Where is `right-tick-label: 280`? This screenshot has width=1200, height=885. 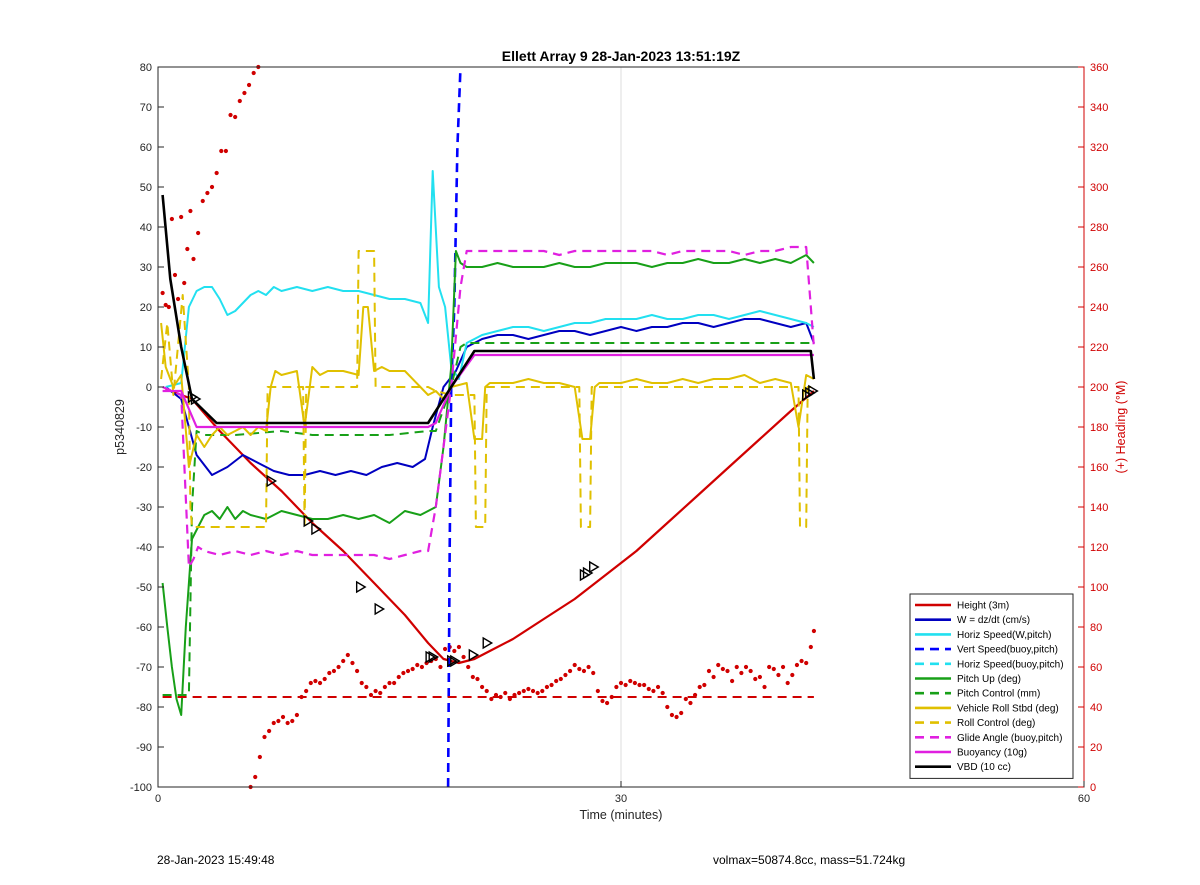
right-tick-label: 280 is located at coordinates (1099, 228).